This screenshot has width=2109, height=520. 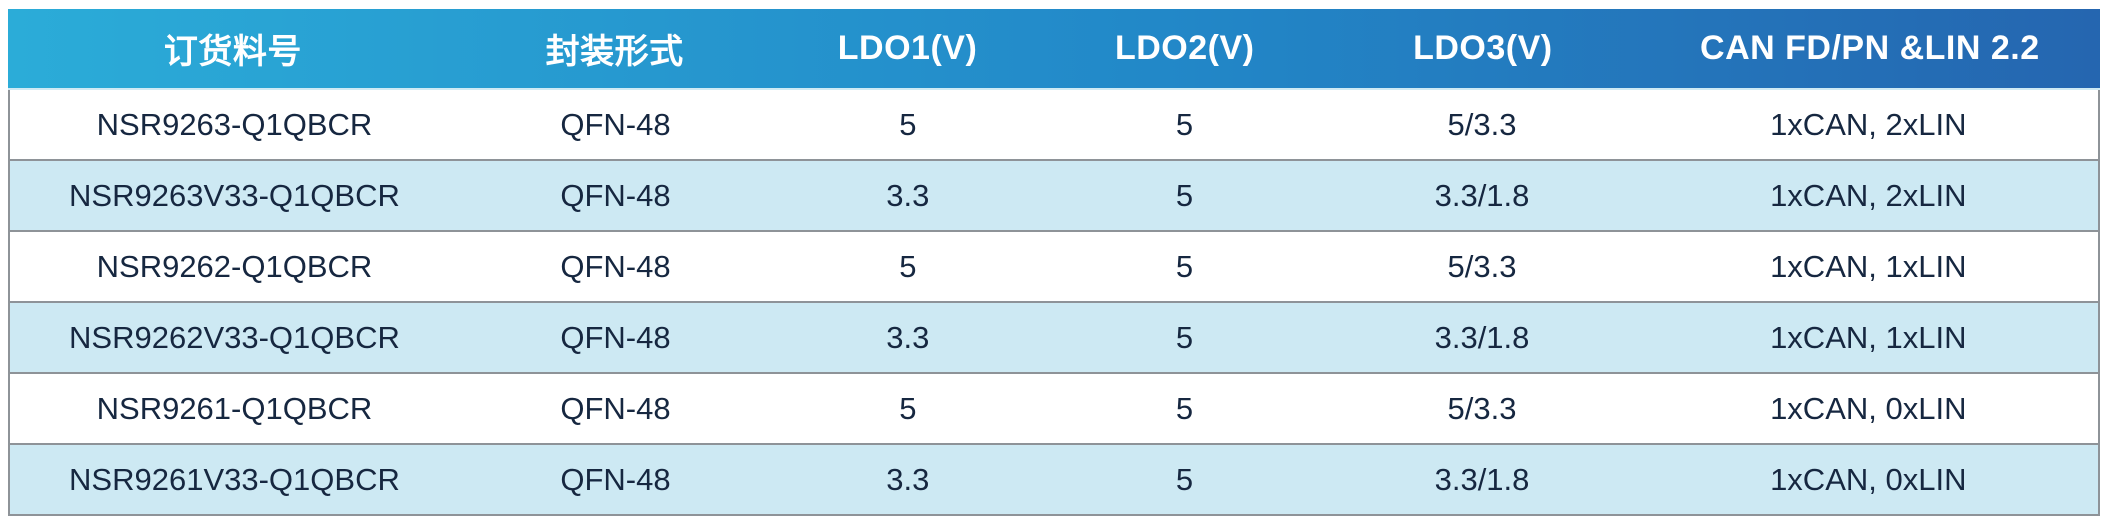 What do you see at coordinates (1870, 48) in the screenshot?
I see `header-cell-can-lin: CAN FD/PN &LIN 2.2` at bounding box center [1870, 48].